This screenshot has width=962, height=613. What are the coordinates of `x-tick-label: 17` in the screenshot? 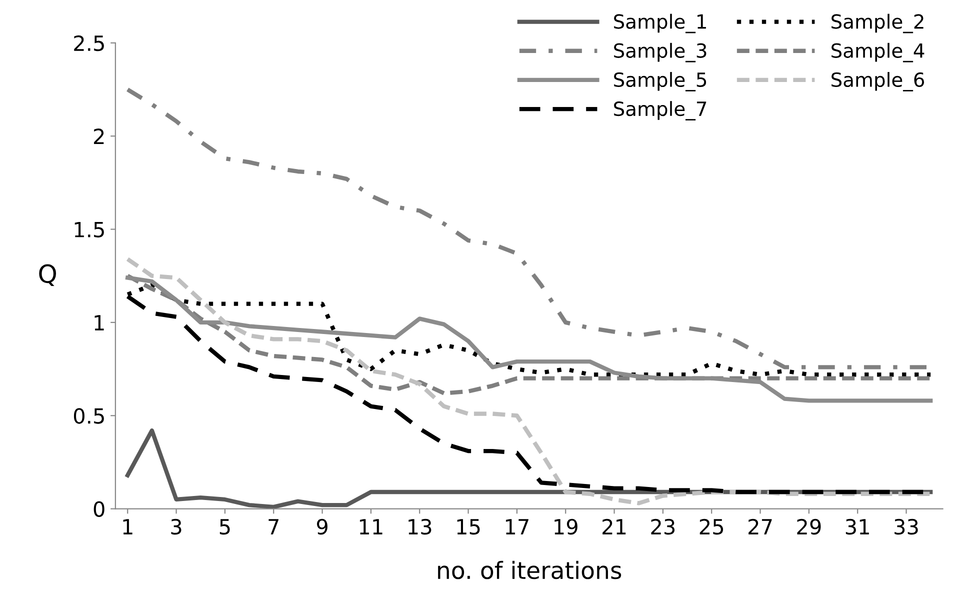 It's located at (517, 526).